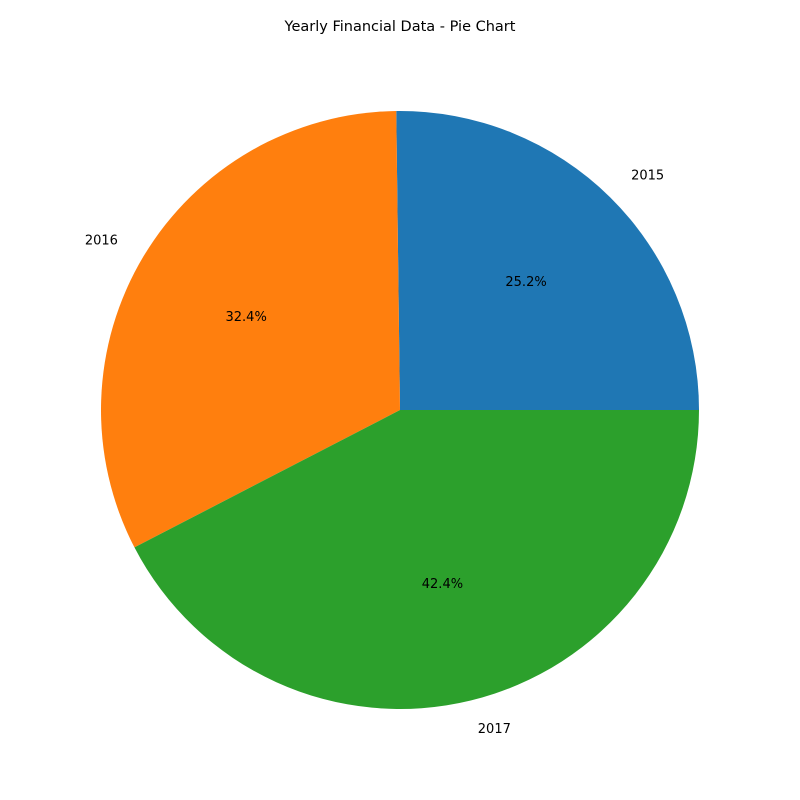  What do you see at coordinates (547, 260) in the screenshot?
I see `pie-slice-2015` at bounding box center [547, 260].